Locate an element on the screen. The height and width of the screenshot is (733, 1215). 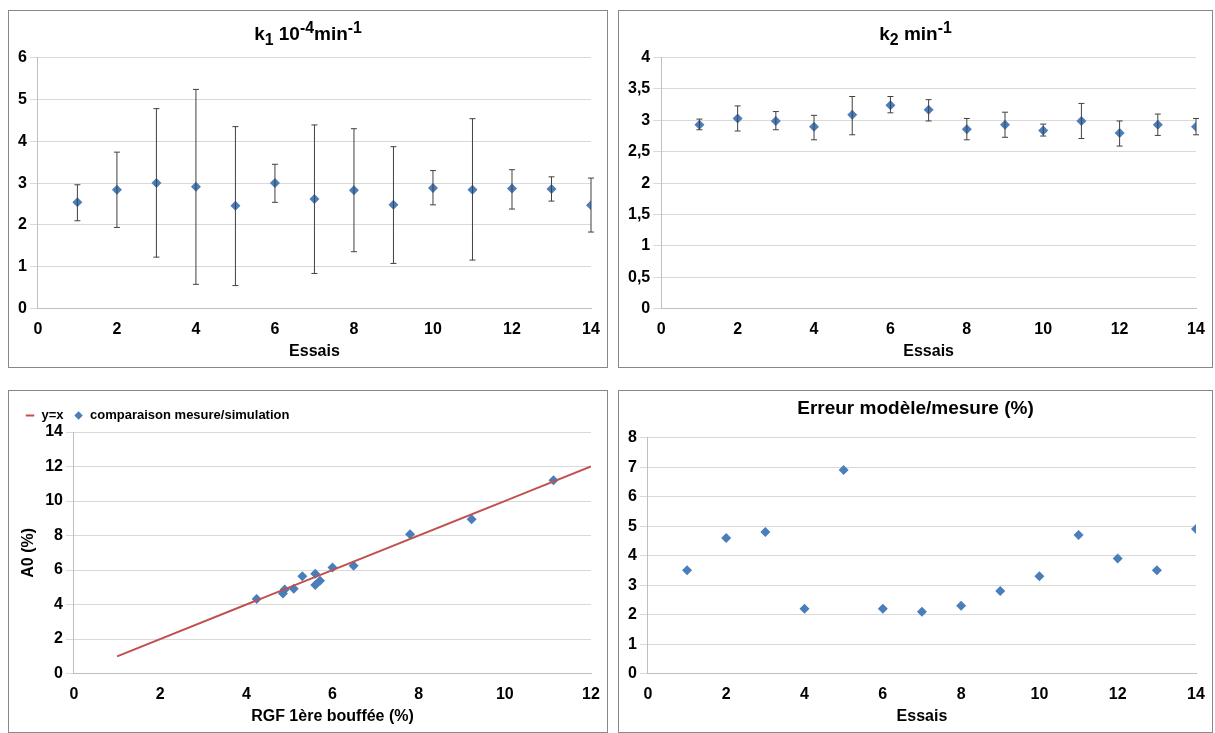
chart-title: k$_{1}$ 10$^{-4}$min$^{-1}$ is located at coordinates (308, 33).